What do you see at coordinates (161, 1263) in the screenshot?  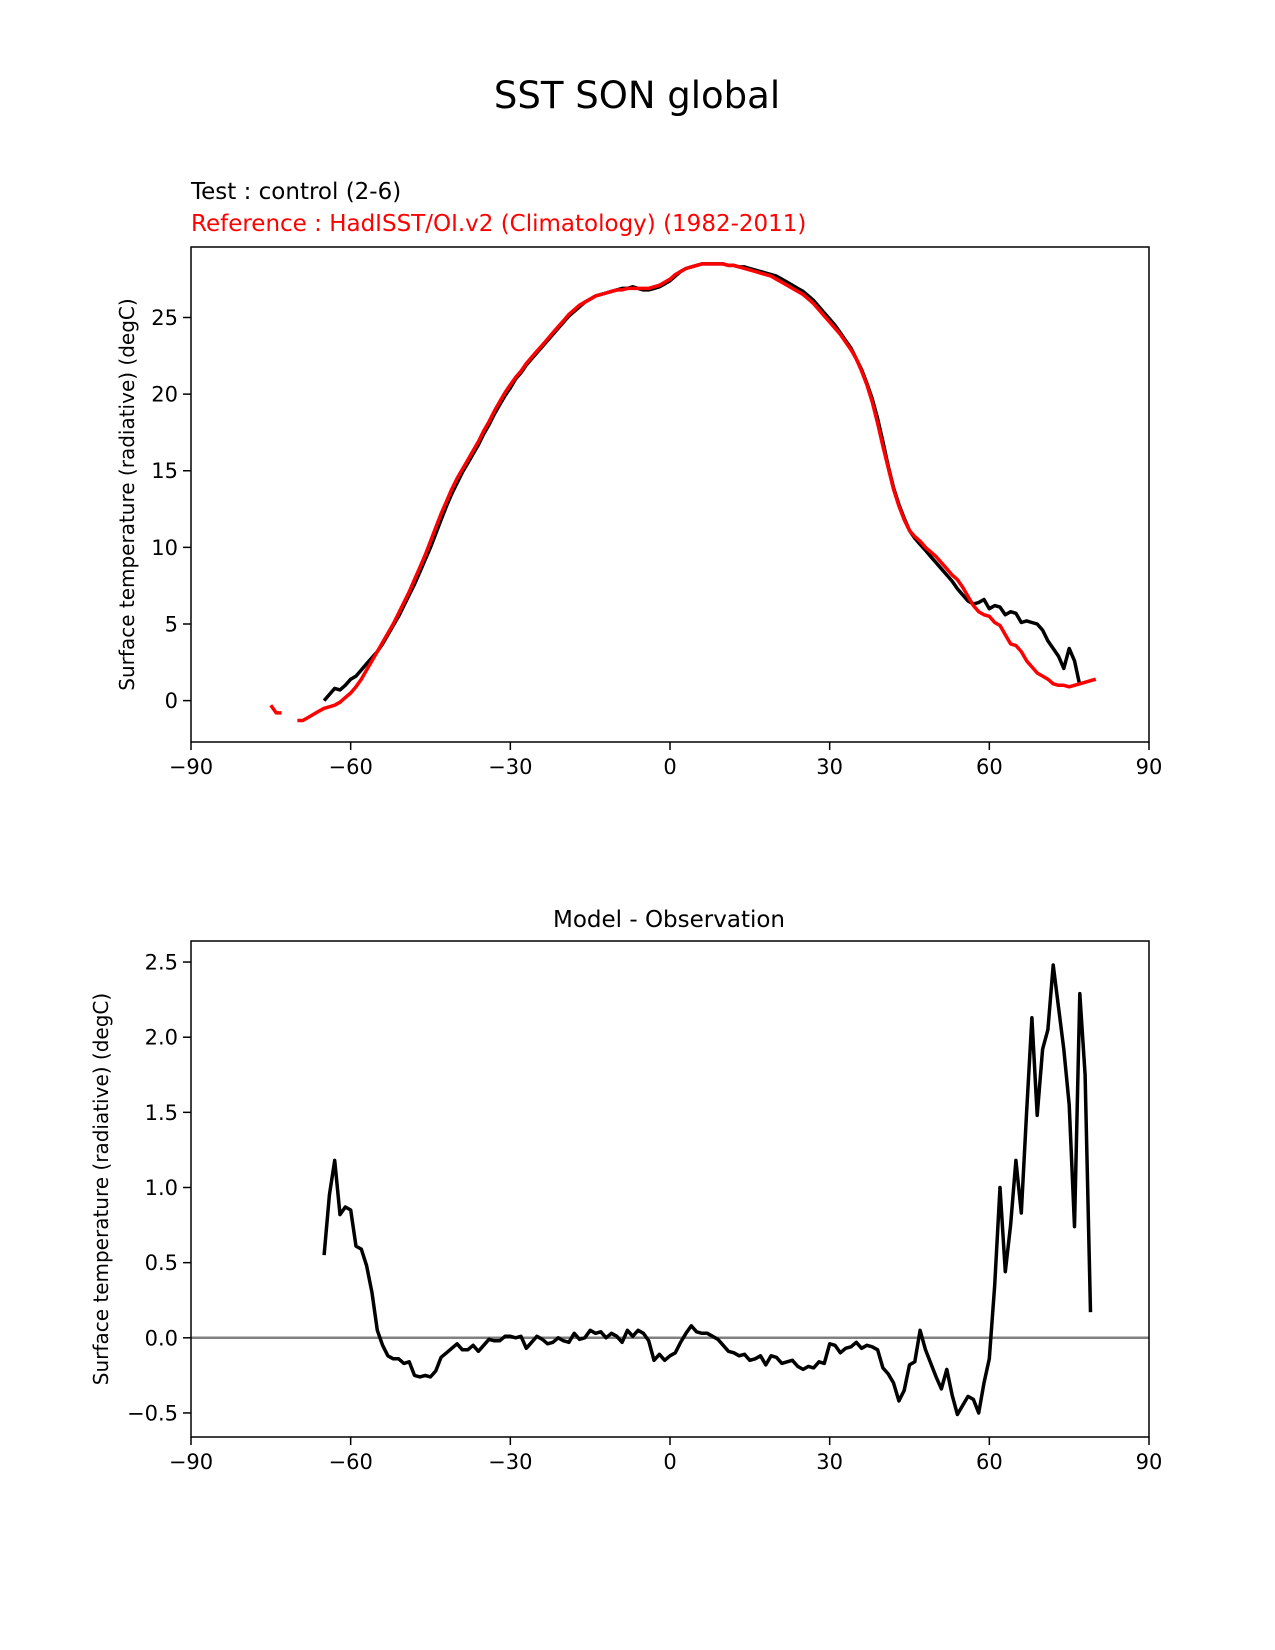 I see `bottom-panel-y-tick-label: 0.5` at bounding box center [161, 1263].